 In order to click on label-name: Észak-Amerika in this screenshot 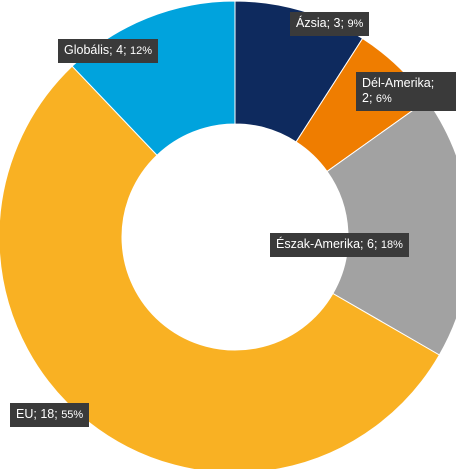, I will do `click(318, 244)`.